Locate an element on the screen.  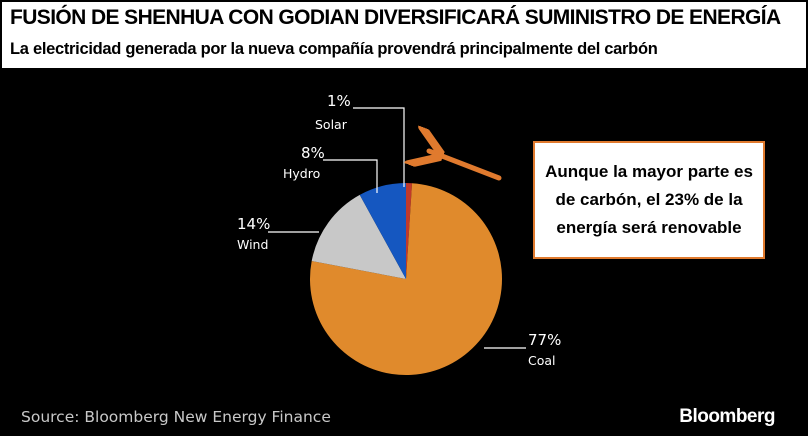
label-value-coal: 77% is located at coordinates (544, 340).